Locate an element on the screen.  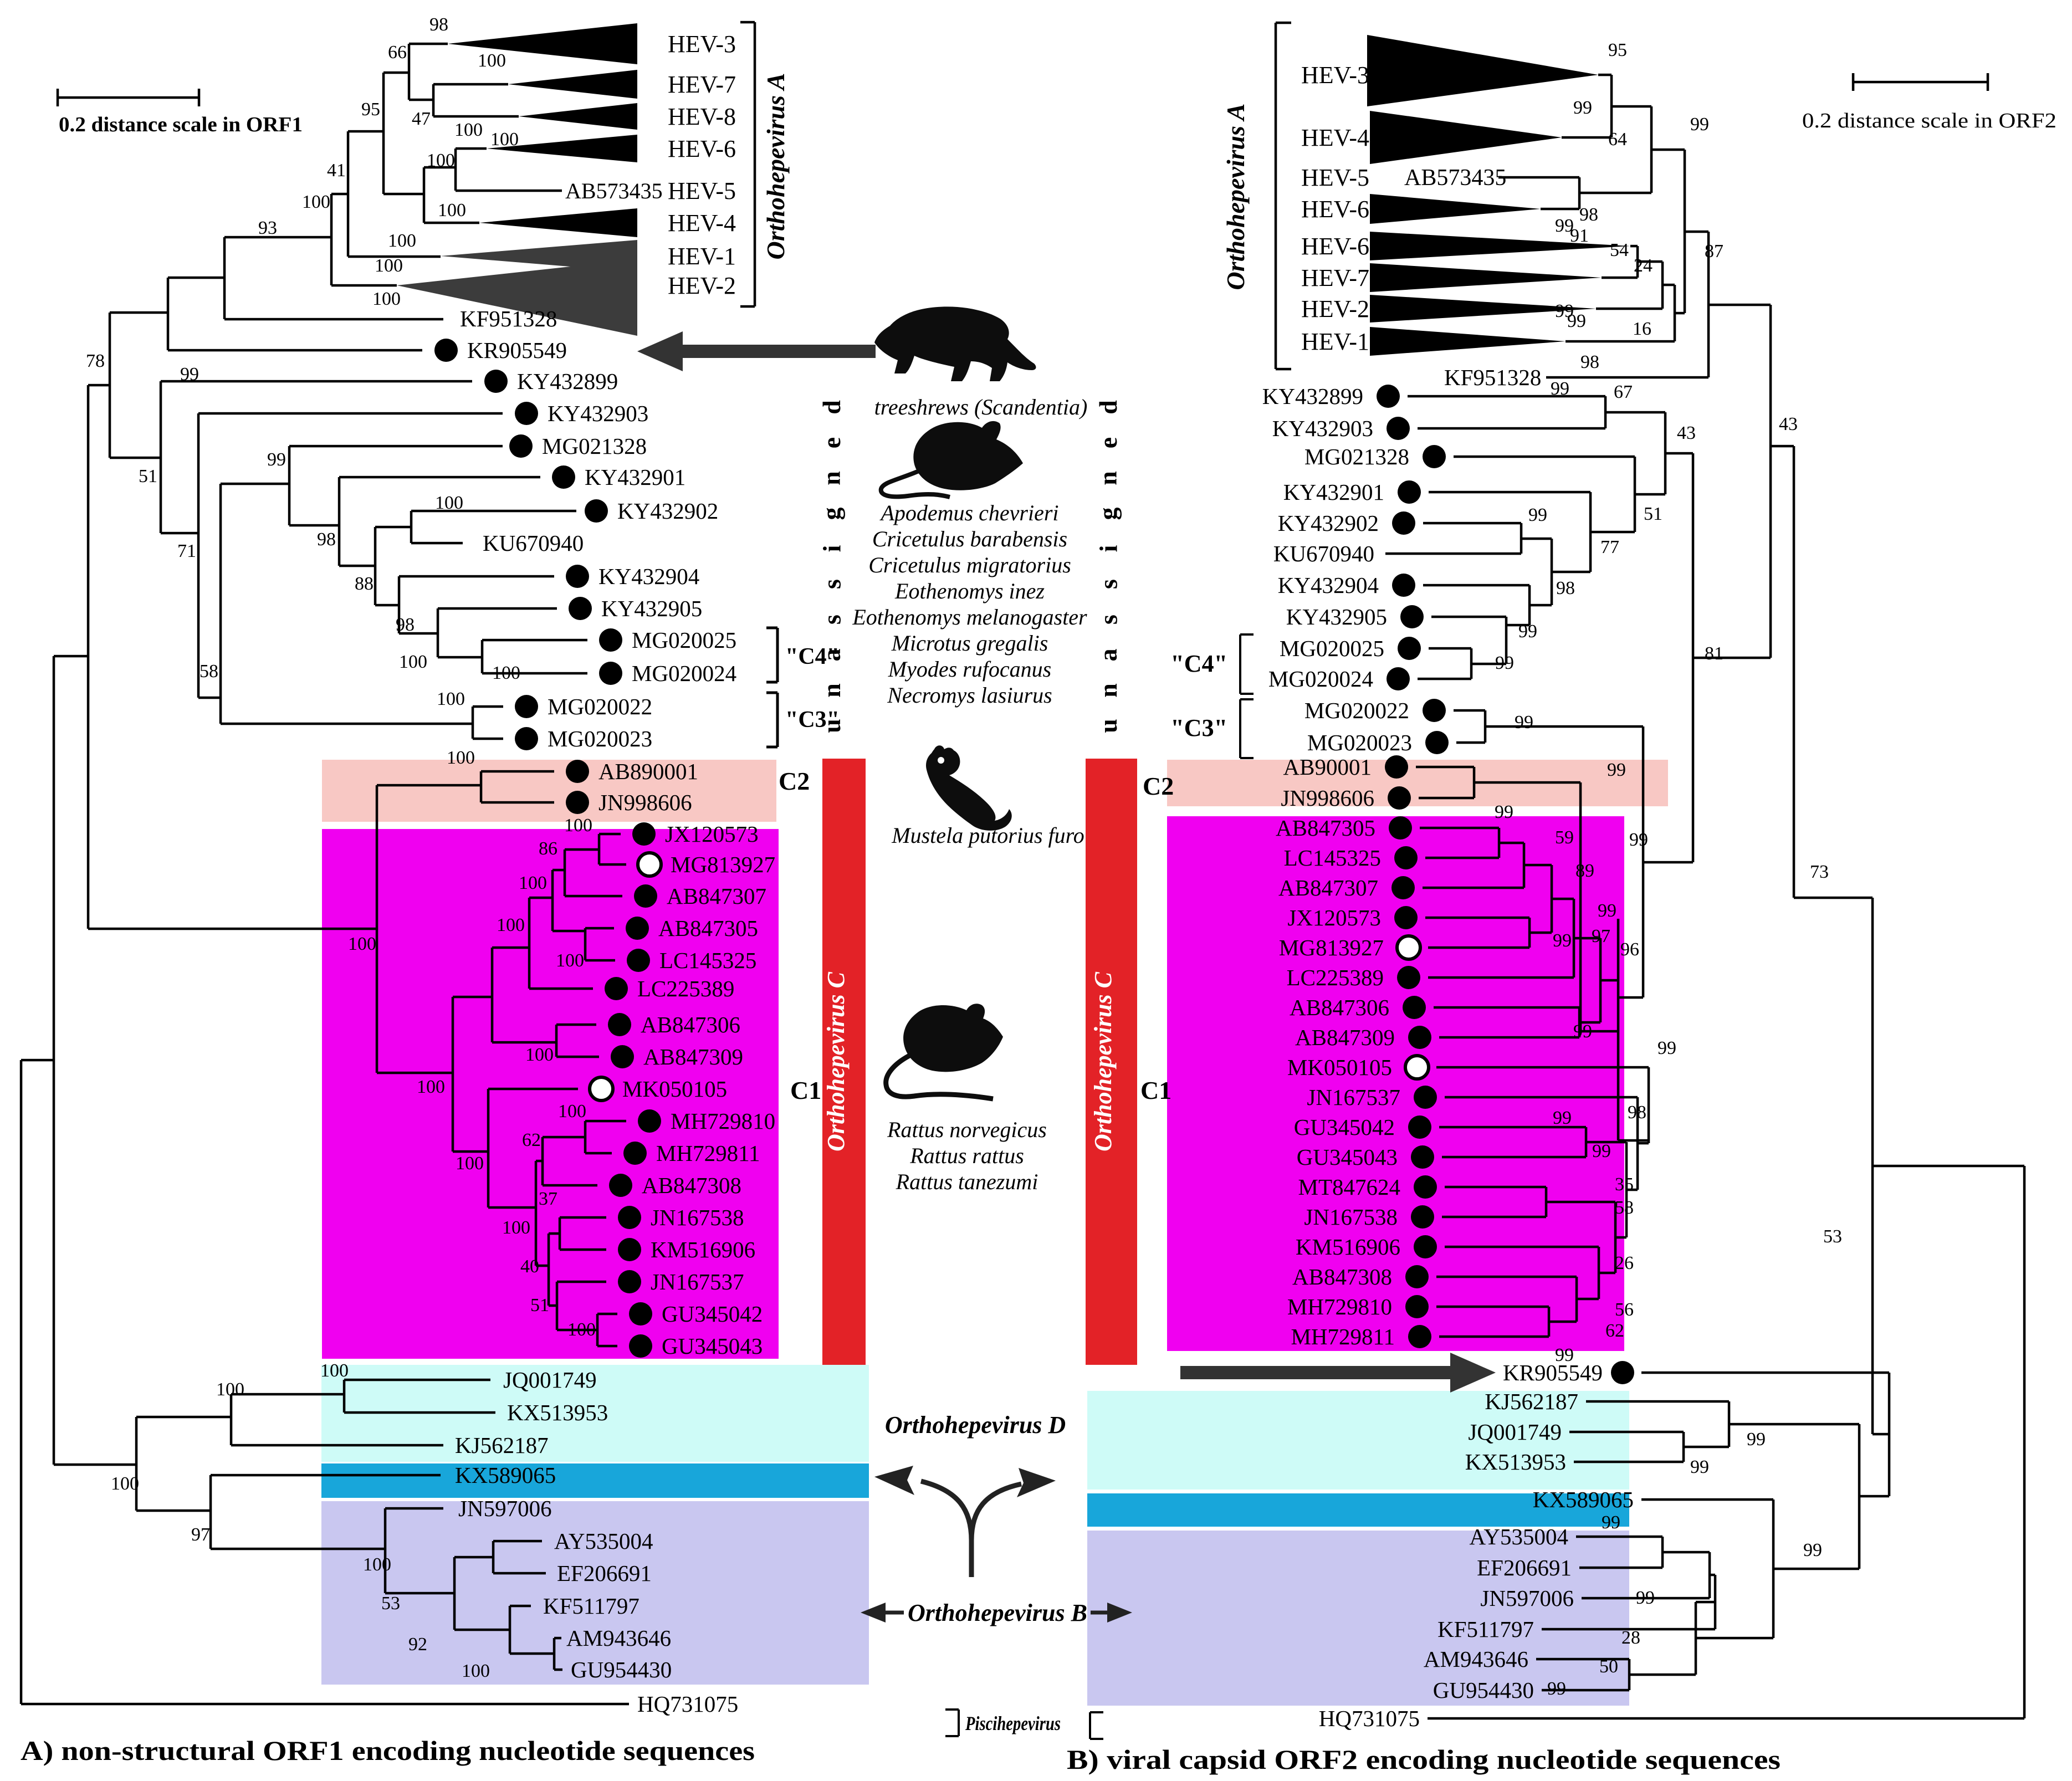
svg-text: AB847307 is located at coordinates (1328, 887).